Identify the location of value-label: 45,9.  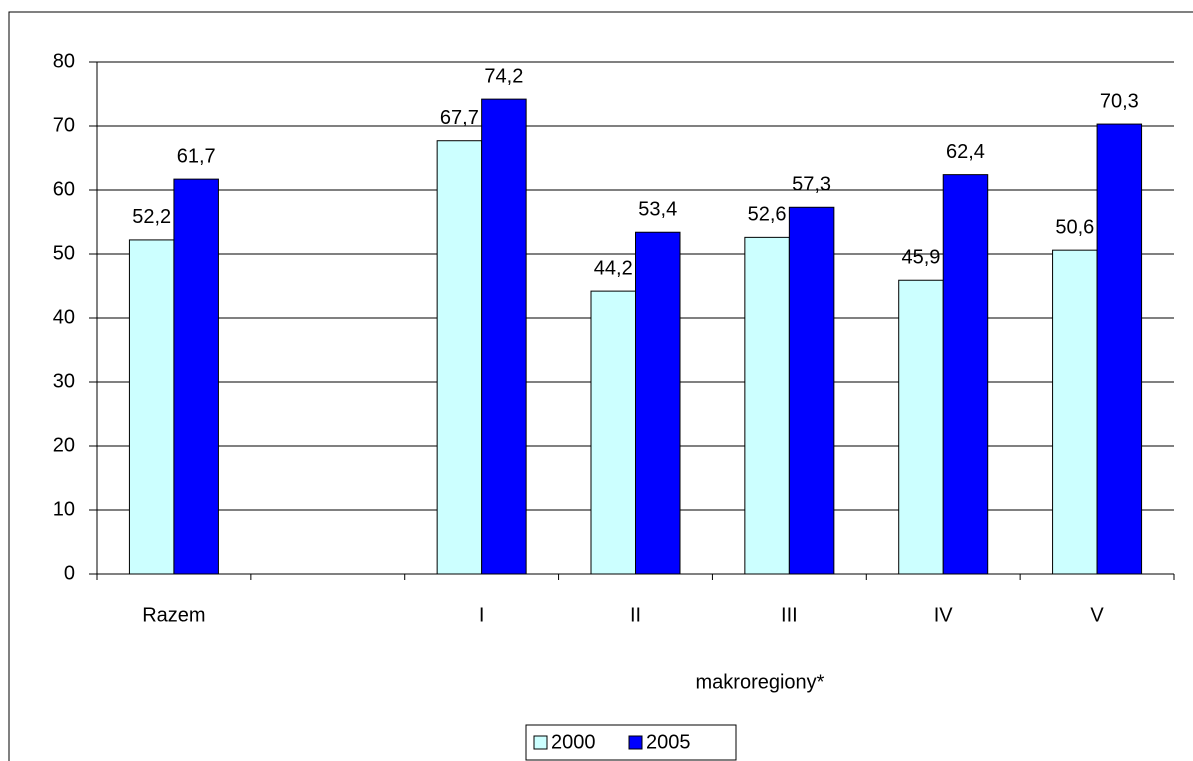
(920, 258).